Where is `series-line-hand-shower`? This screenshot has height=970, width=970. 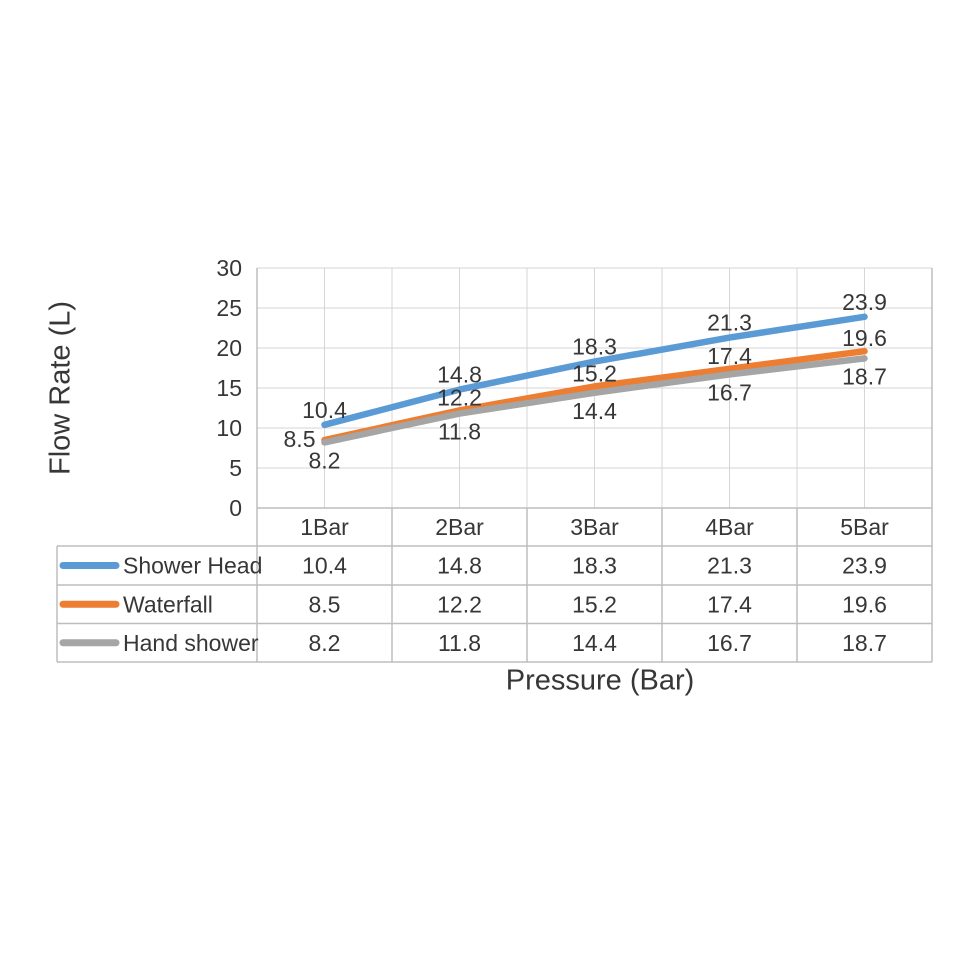
series-line-hand-shower is located at coordinates (594, 400).